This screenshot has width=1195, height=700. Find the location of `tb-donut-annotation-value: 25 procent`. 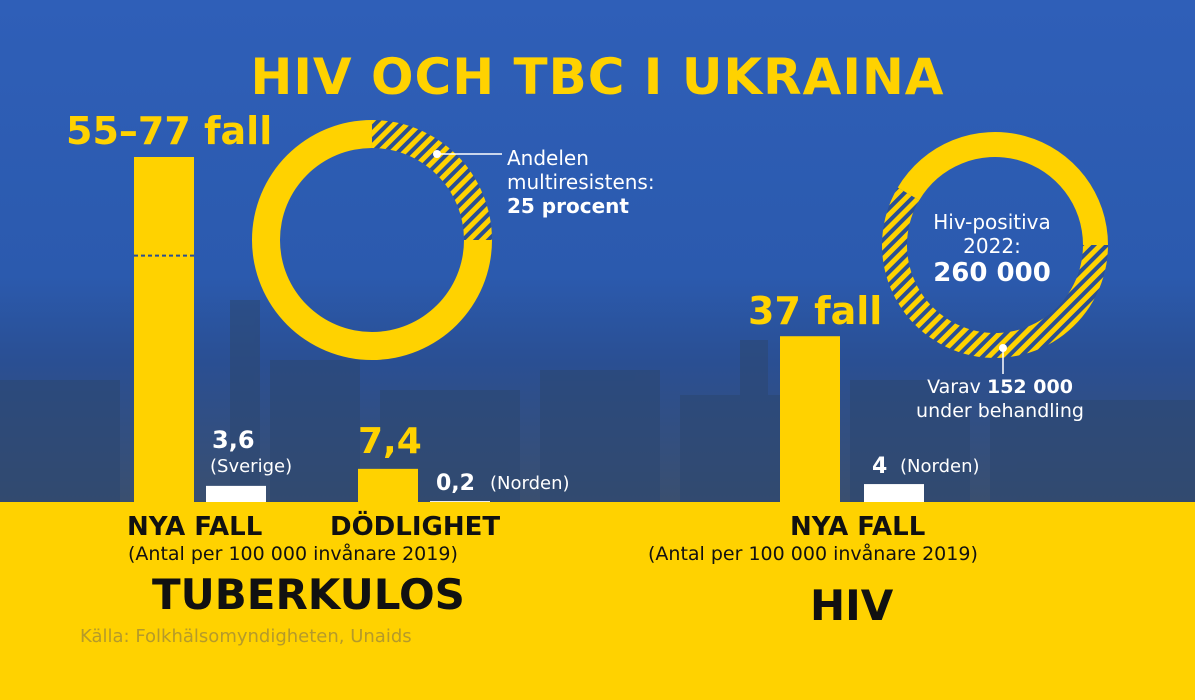

tb-donut-annotation-value: 25 procent is located at coordinates (568, 206).